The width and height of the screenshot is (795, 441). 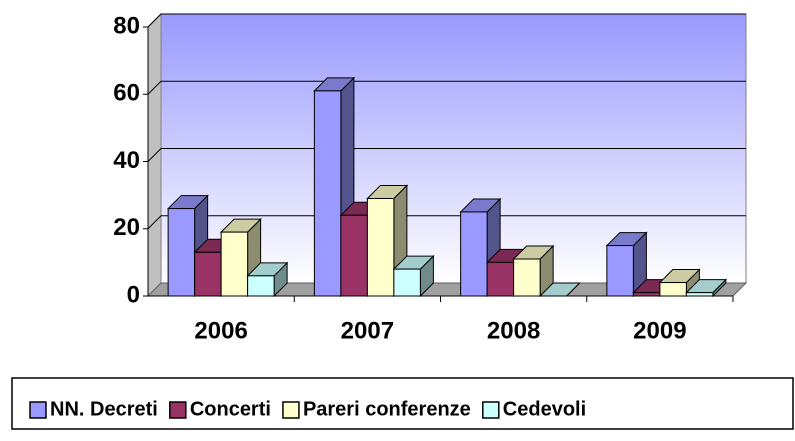 What do you see at coordinates (104, 409) in the screenshot?
I see `legend-label: NN. Decreti` at bounding box center [104, 409].